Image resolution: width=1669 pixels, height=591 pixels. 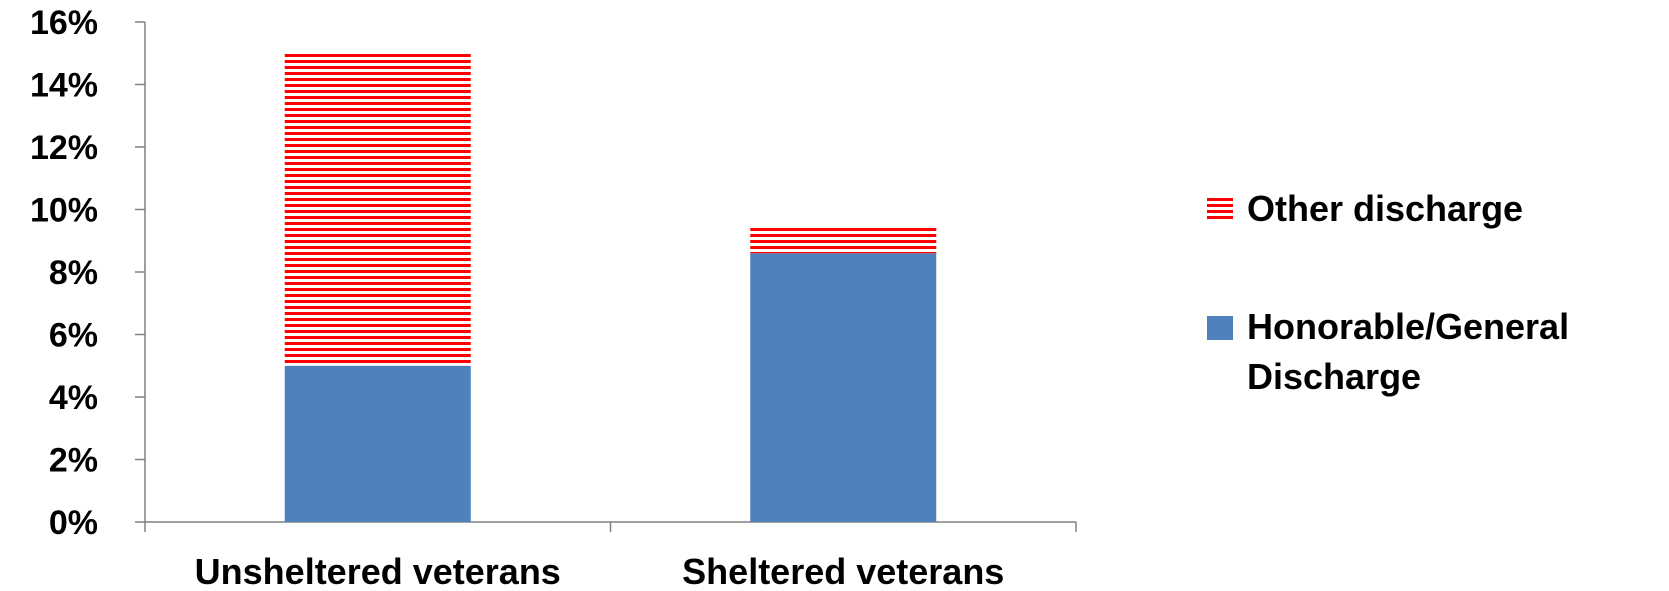 What do you see at coordinates (73, 461) in the screenshot?
I see `y-tick-label: 2%` at bounding box center [73, 461].